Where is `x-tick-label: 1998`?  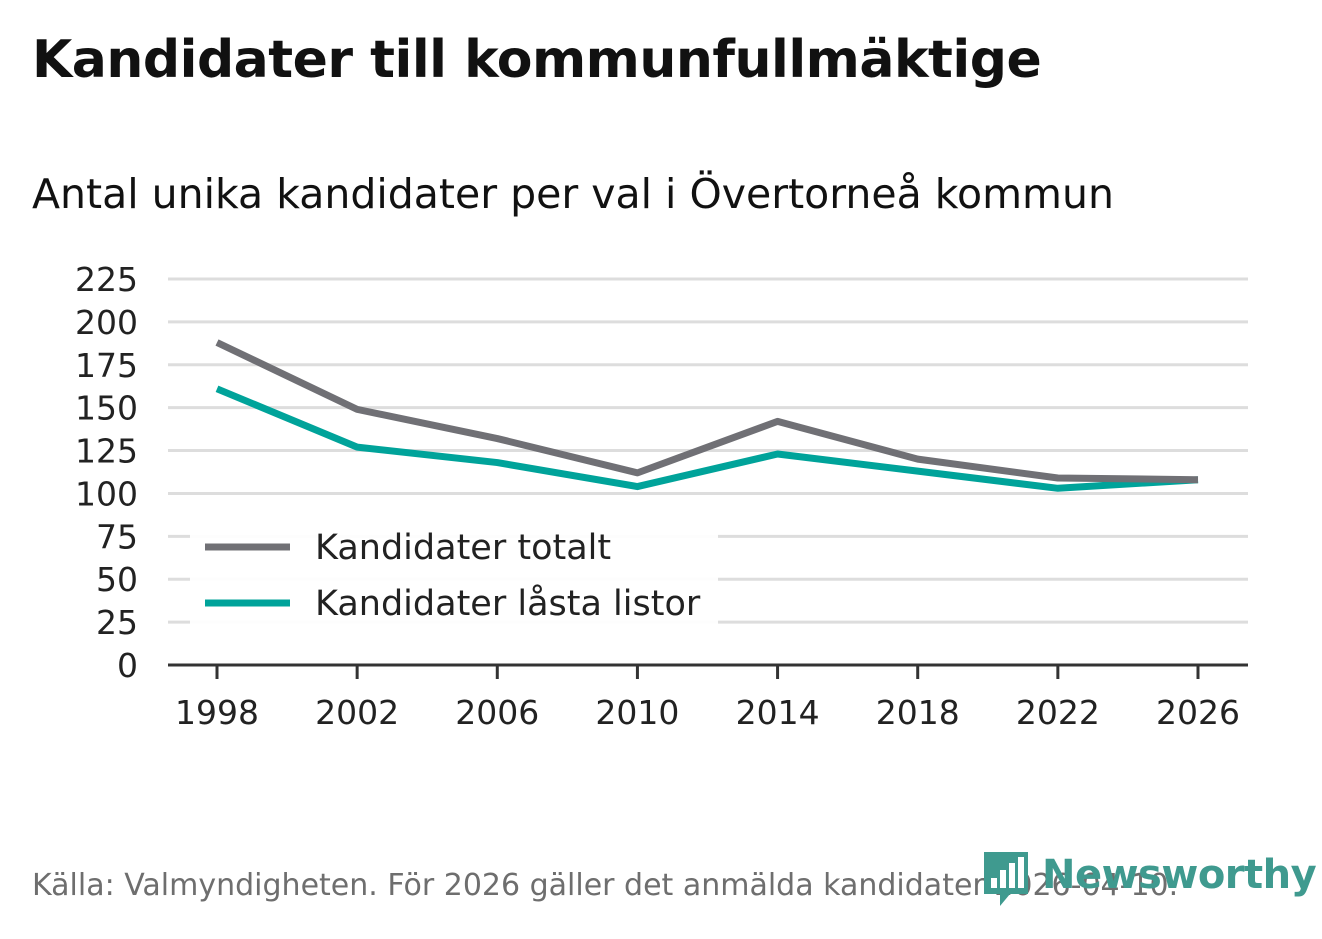
x-tick-label: 1998 is located at coordinates (217, 712).